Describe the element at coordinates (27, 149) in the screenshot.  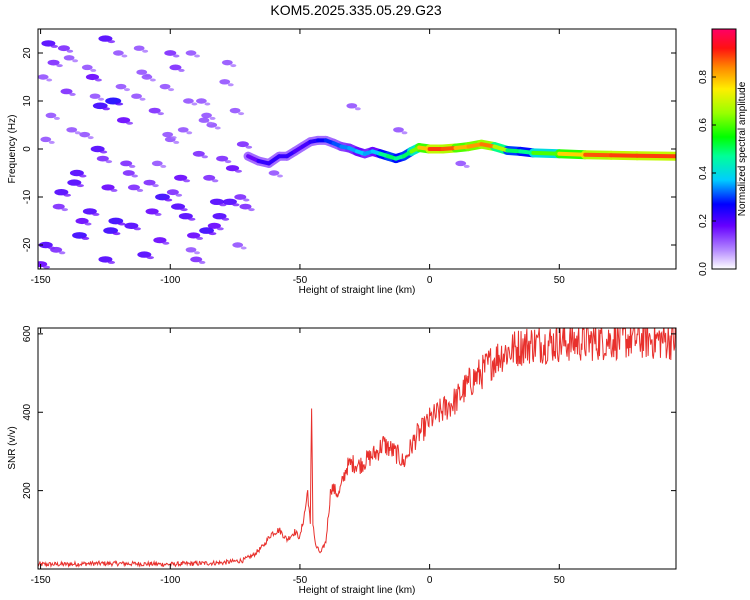
I see `spectrogram-y-tick-label: 0` at that location.